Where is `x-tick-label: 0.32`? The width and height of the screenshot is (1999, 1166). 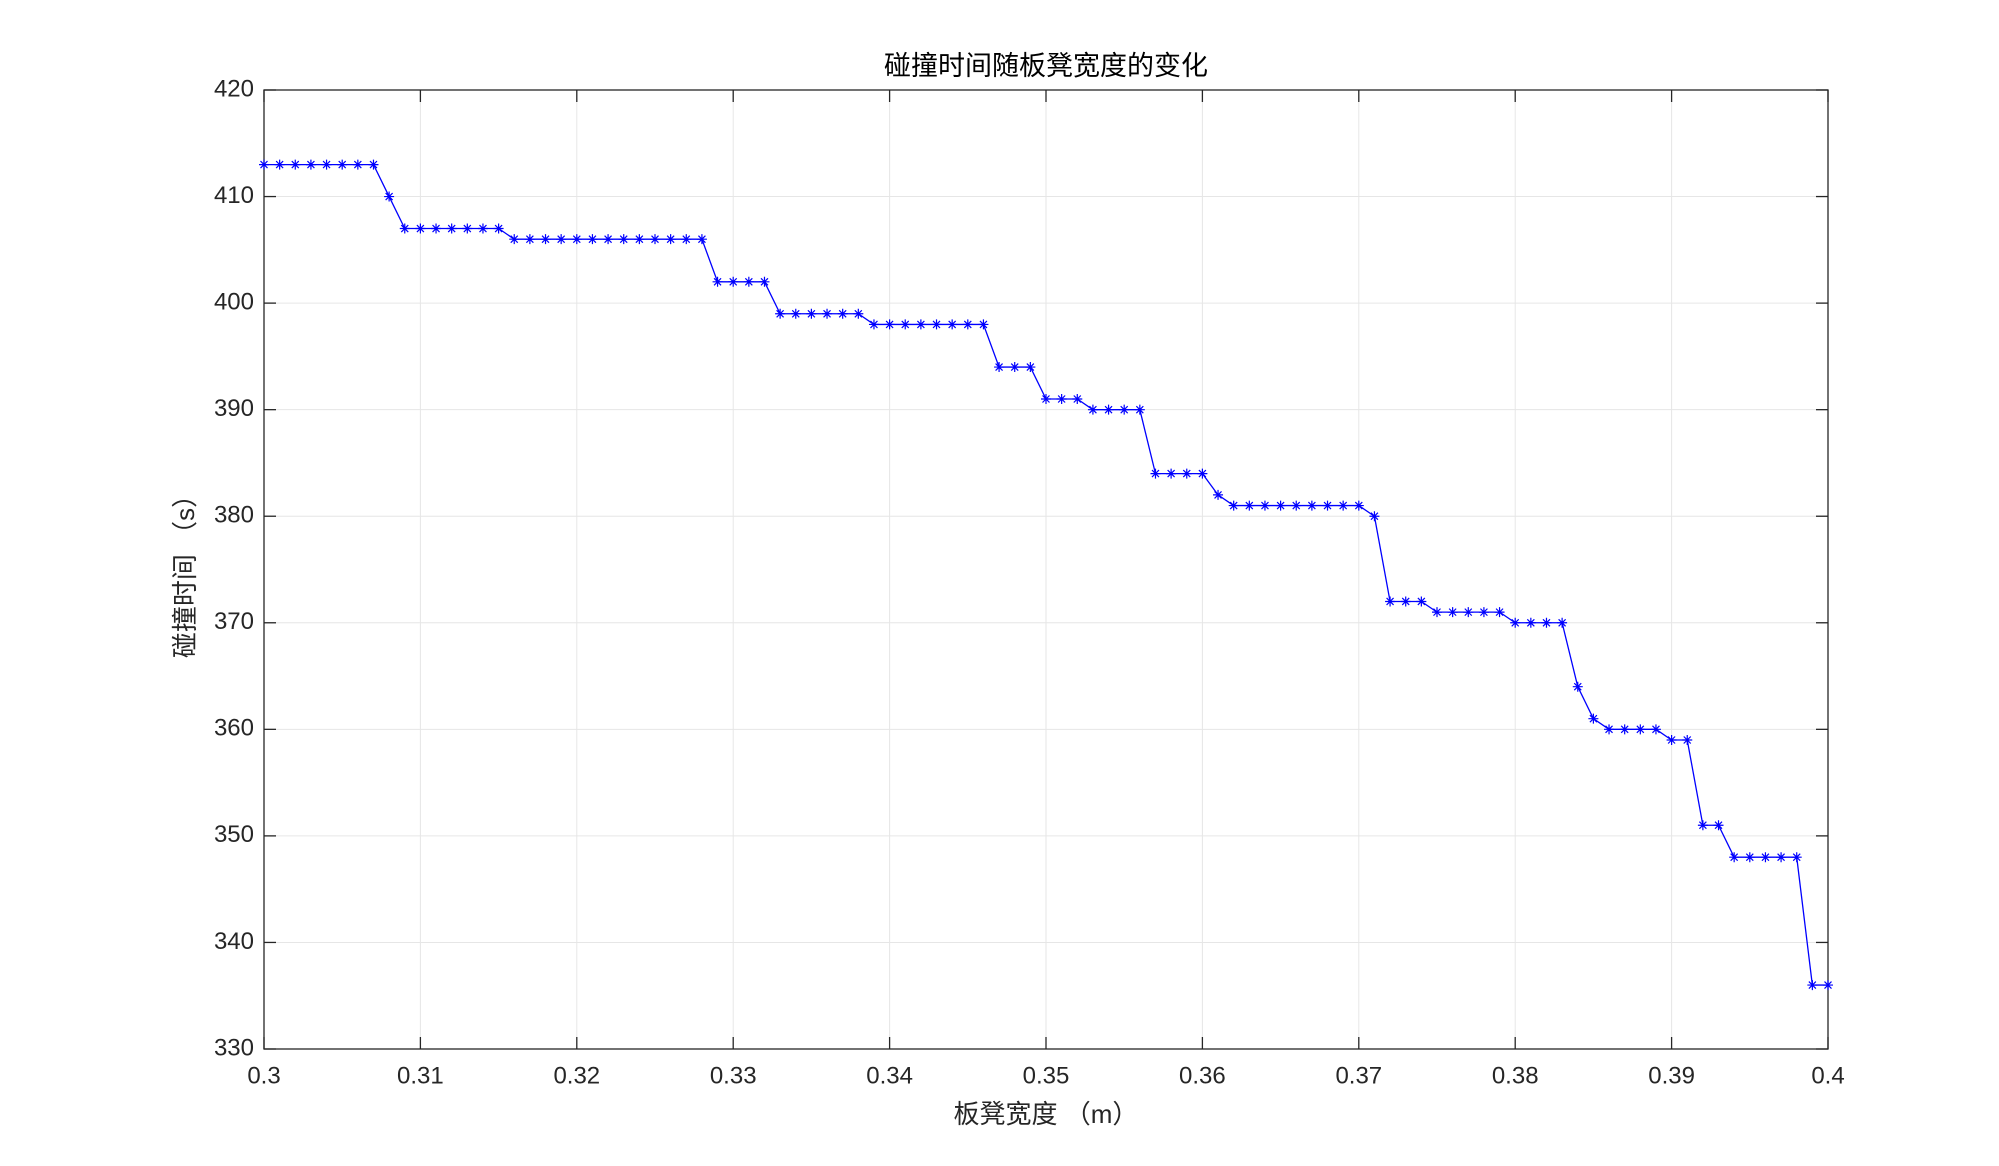
x-tick-label: 0.32 is located at coordinates (576, 1075).